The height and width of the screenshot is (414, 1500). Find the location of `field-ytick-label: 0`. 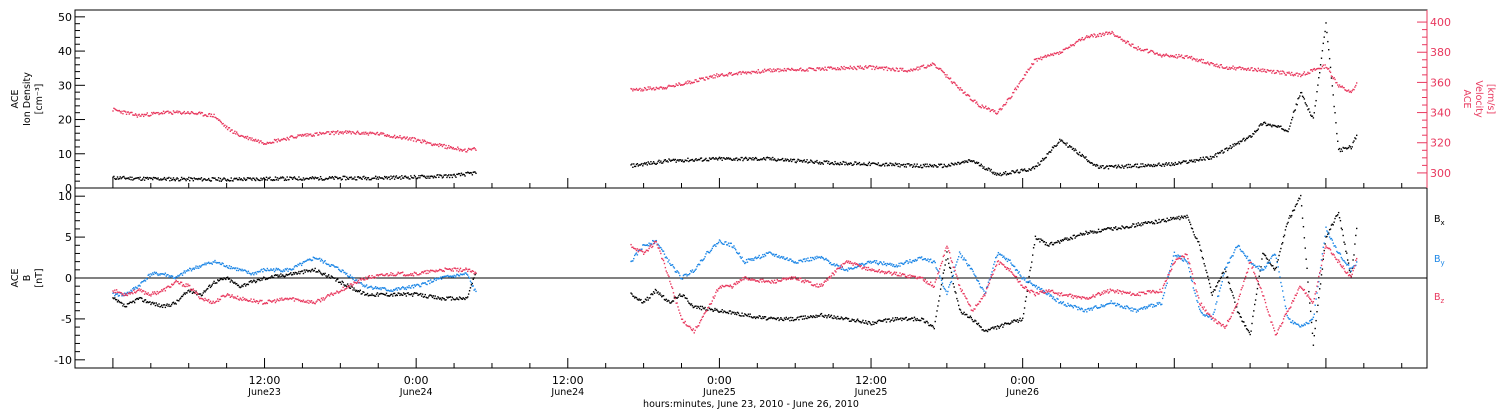

field-ytick-label: 0 is located at coordinates (68, 278).